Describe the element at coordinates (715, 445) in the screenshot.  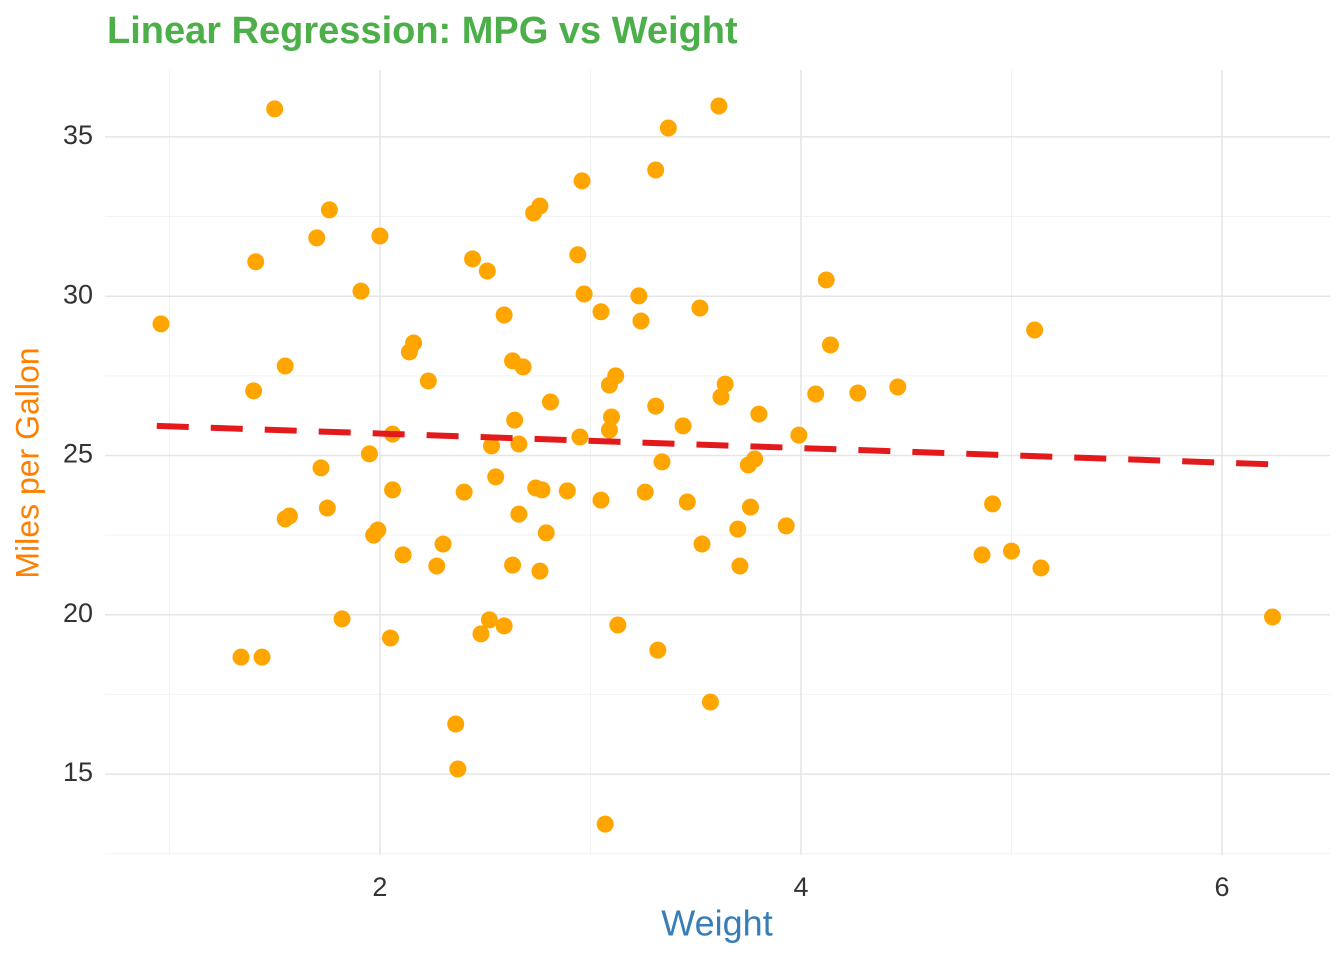
I see `regression-line` at that location.